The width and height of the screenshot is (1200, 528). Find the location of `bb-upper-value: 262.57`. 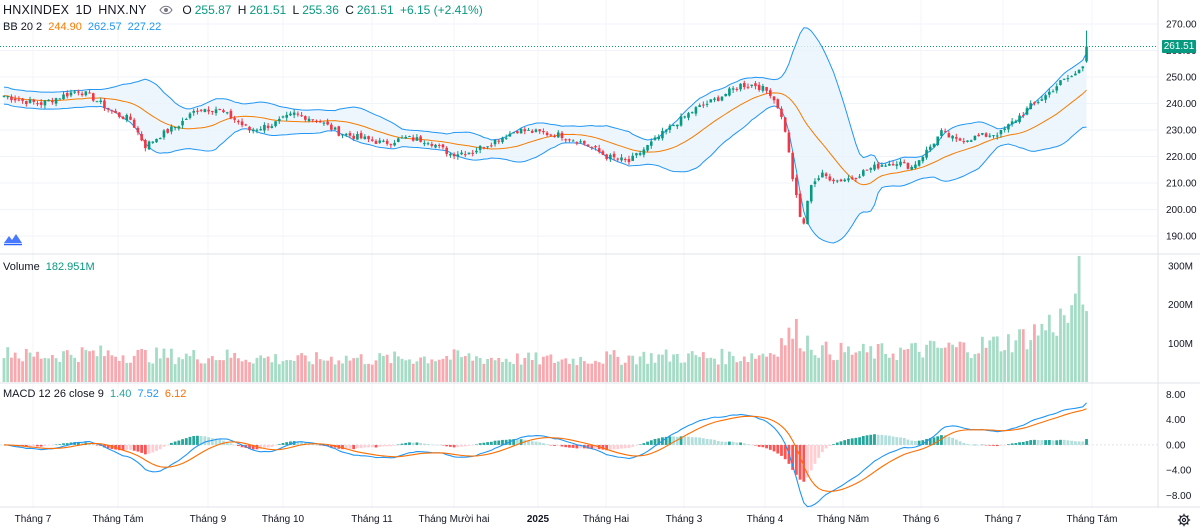

bb-upper-value: 262.57 is located at coordinates (104, 27).